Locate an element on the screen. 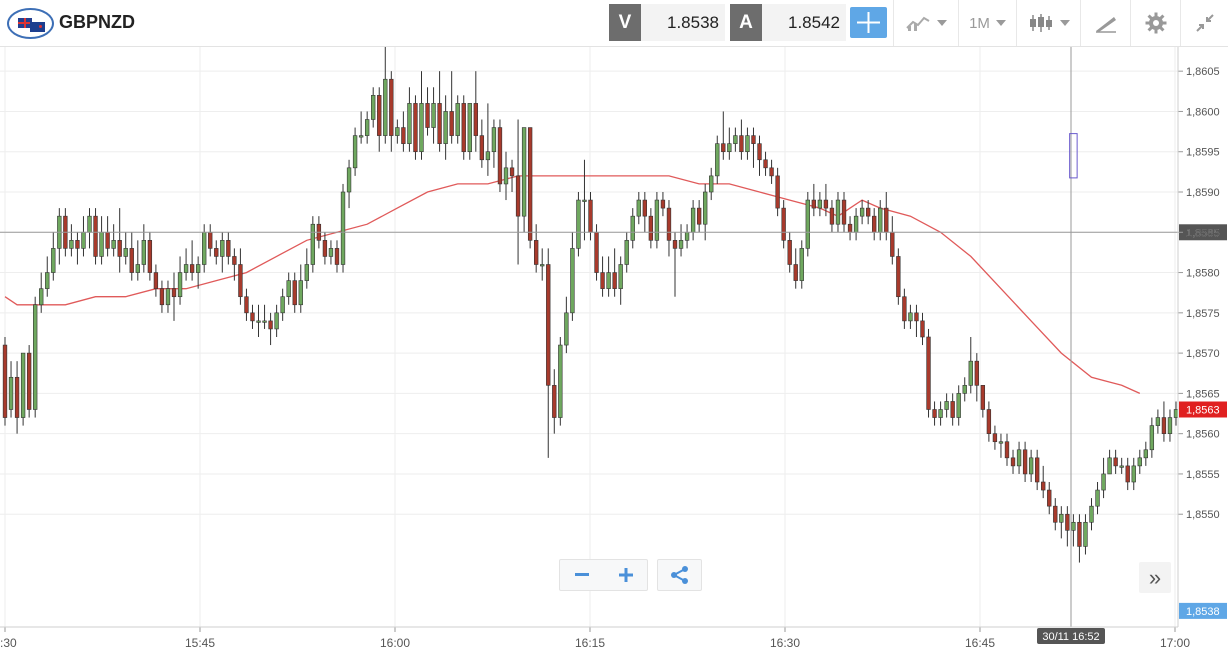 This screenshot has height=657, width=1228. settings-button is located at coordinates (1155, 23).